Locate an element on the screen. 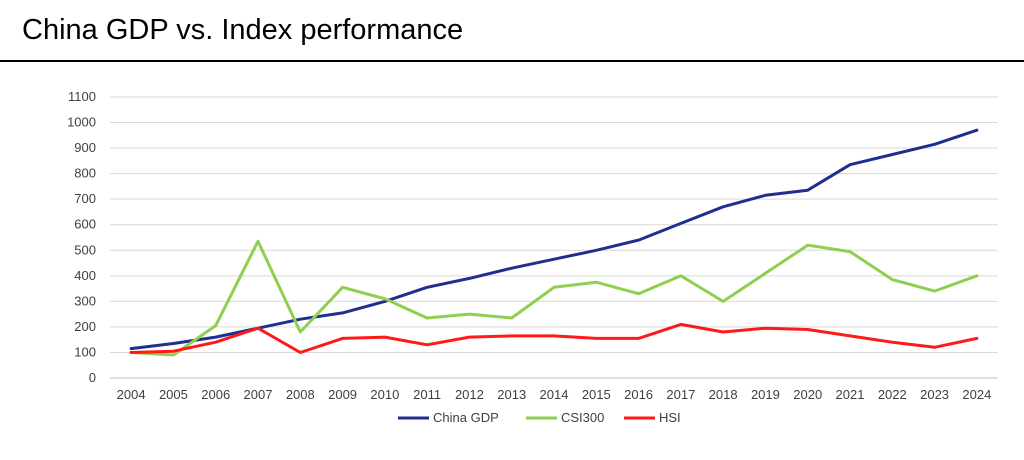  x-tick-label: 2012 is located at coordinates (469, 394).